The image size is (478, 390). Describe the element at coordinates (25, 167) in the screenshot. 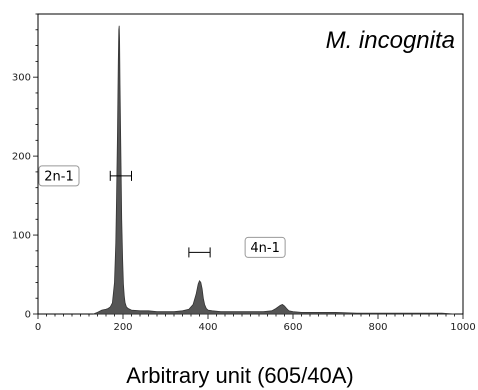

I see `y-axis: 0 100 200 300` at that location.